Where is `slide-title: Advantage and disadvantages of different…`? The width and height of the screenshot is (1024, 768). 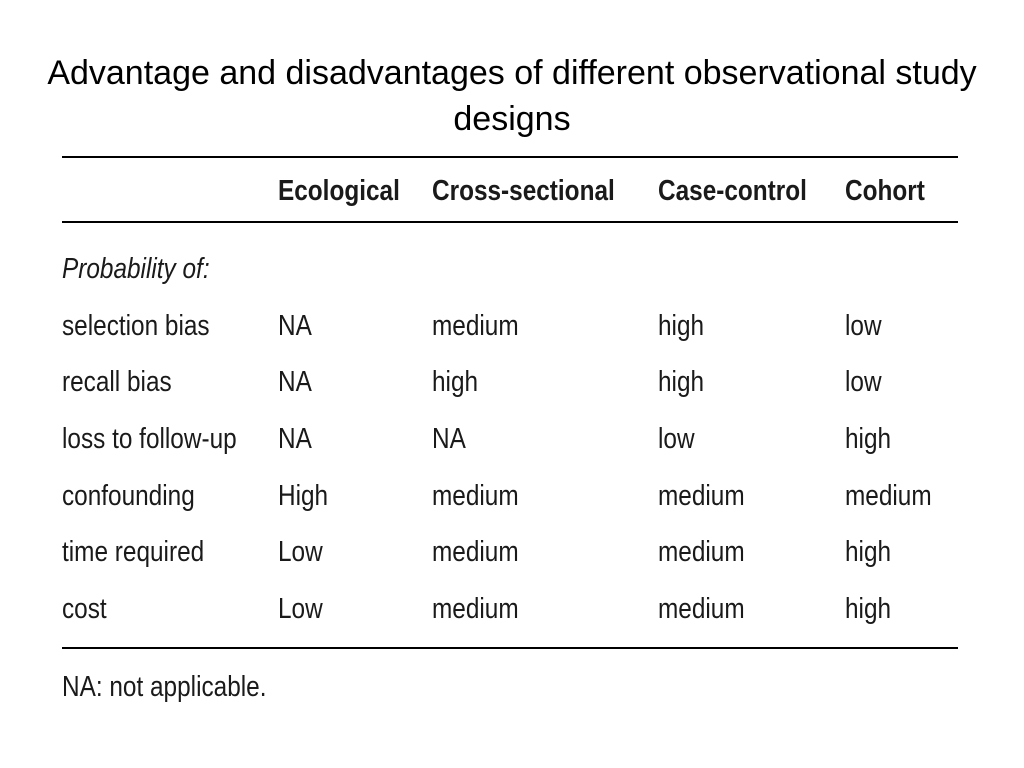 slide-title: Advantage and disadvantages of different… is located at coordinates (512, 96).